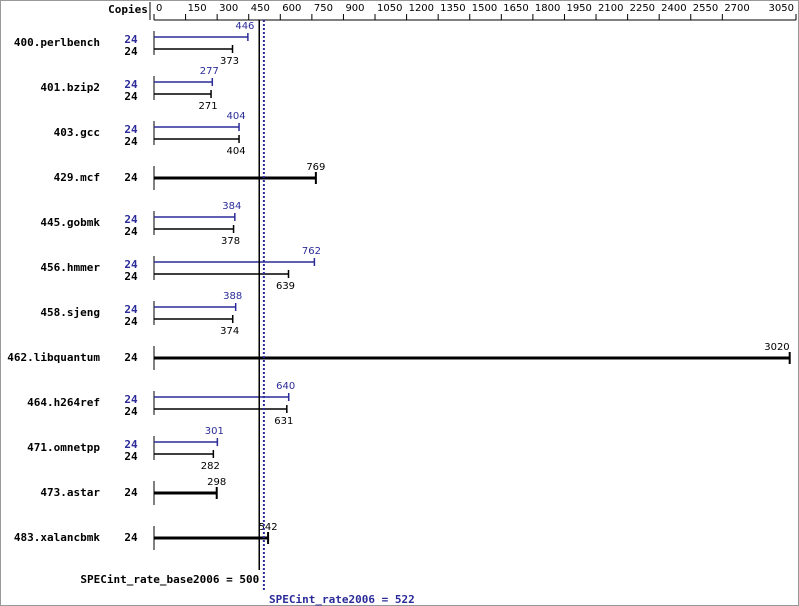  I want to click on value-label: 388, so click(232, 296).